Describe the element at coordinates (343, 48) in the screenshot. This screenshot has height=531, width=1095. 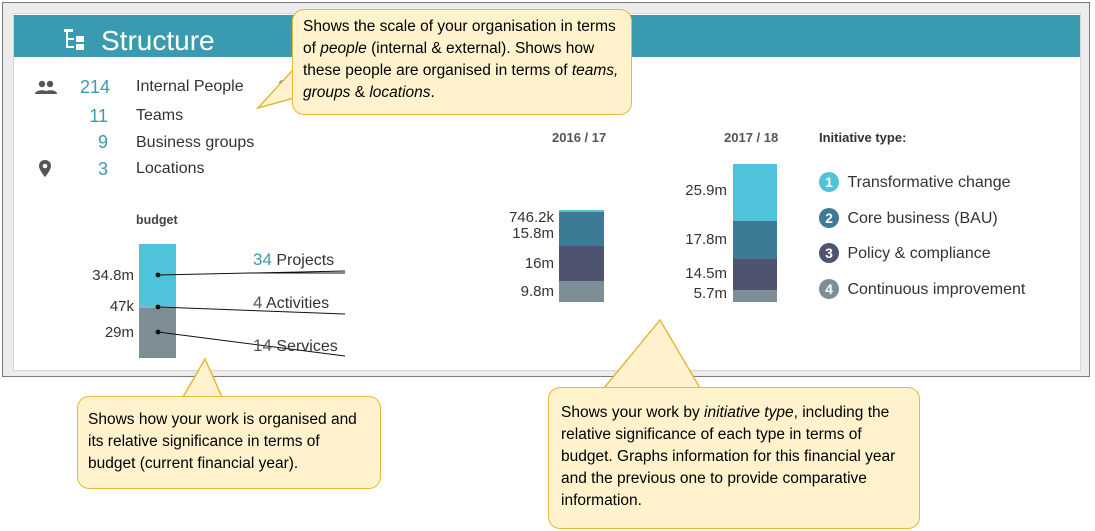
I see `callout-emphasis: people` at that location.